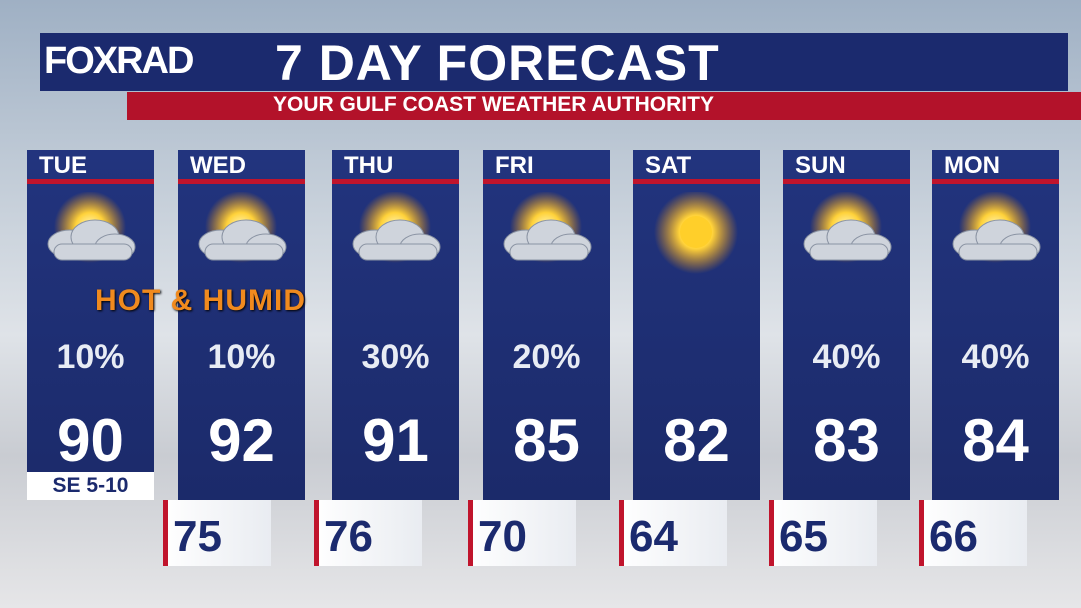 The width and height of the screenshot is (1081, 608). I want to click on header-bar, so click(554, 62).